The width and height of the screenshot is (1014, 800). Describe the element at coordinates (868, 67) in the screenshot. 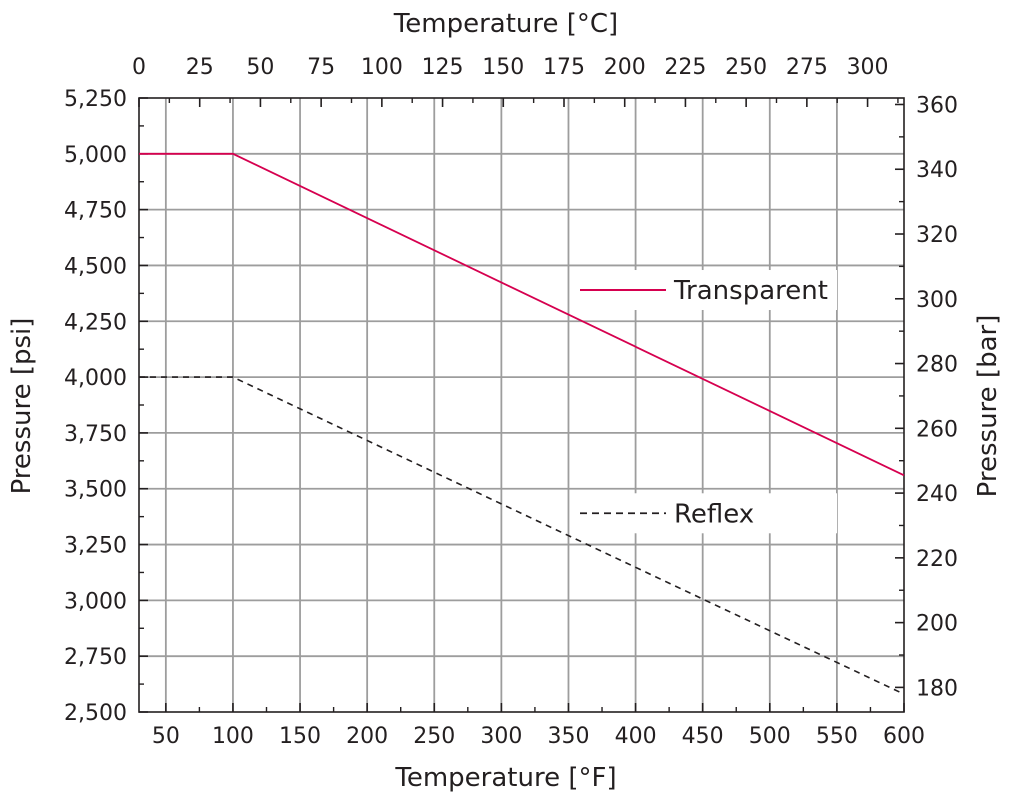

I see `top-tick-label: 300` at that location.